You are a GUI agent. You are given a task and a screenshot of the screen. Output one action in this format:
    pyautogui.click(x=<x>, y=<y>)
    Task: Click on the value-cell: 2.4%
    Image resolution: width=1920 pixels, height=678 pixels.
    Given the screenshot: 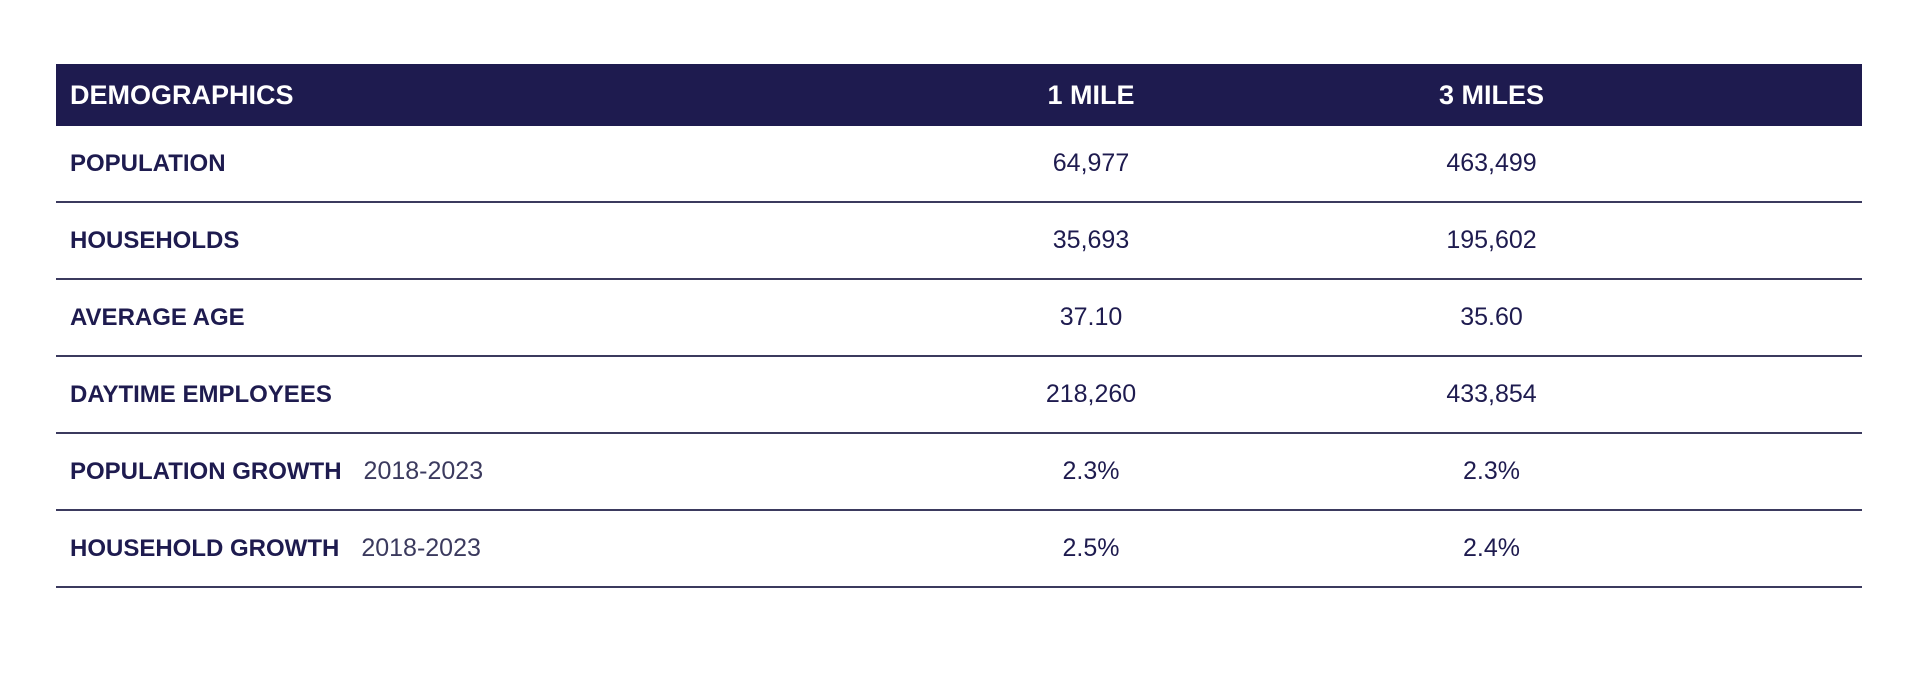 What is the action you would take?
    pyautogui.click(x=1491, y=548)
    